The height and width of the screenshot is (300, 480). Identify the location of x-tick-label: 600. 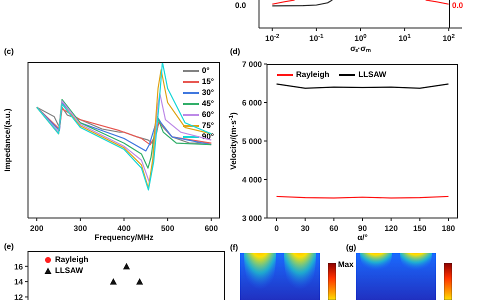
(211, 228).